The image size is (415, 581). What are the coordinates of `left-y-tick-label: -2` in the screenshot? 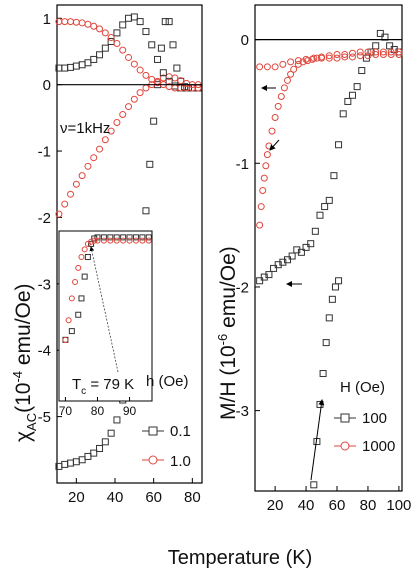 It's located at (44, 218).